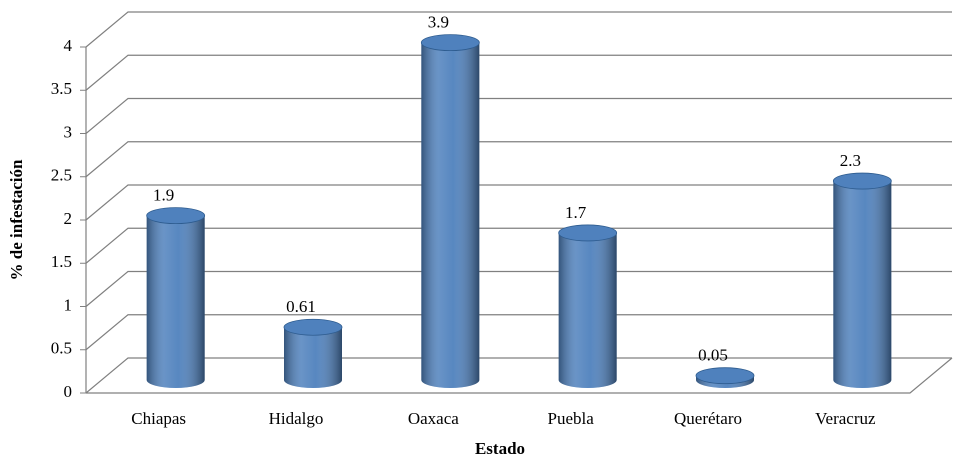  Describe the element at coordinates (576, 212) in the screenshot. I see `value-label: 1.7` at that location.